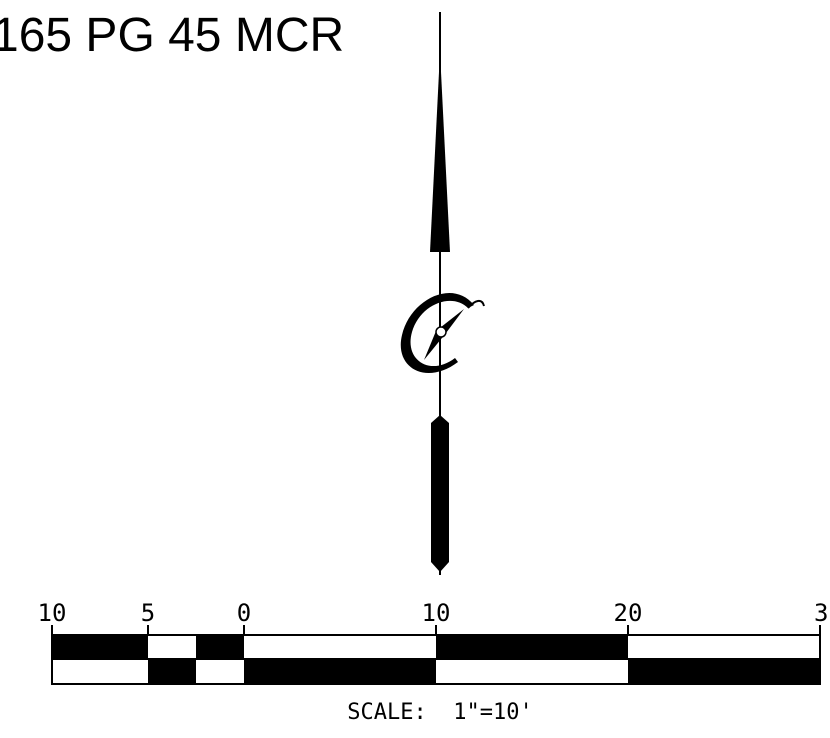 The height and width of the screenshot is (738, 830). Describe the element at coordinates (439, 712) in the screenshot. I see `scale-caption: SCALE: 1"=10'` at that location.